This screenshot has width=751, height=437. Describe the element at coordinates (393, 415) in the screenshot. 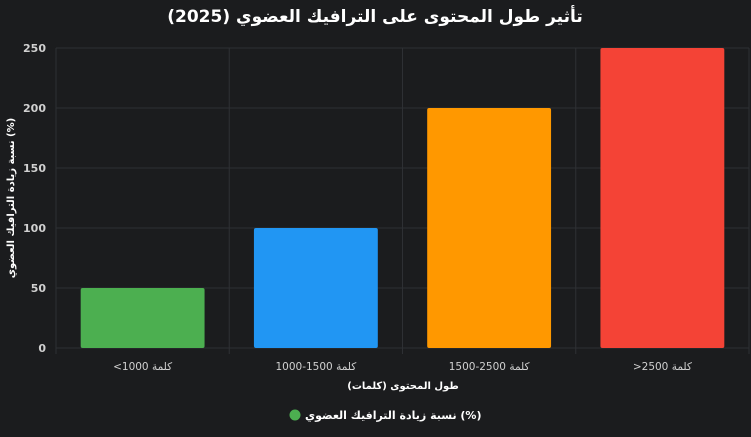

I see `legend-label: نسبة زيادة الترافيك العضوي (%)` at that location.